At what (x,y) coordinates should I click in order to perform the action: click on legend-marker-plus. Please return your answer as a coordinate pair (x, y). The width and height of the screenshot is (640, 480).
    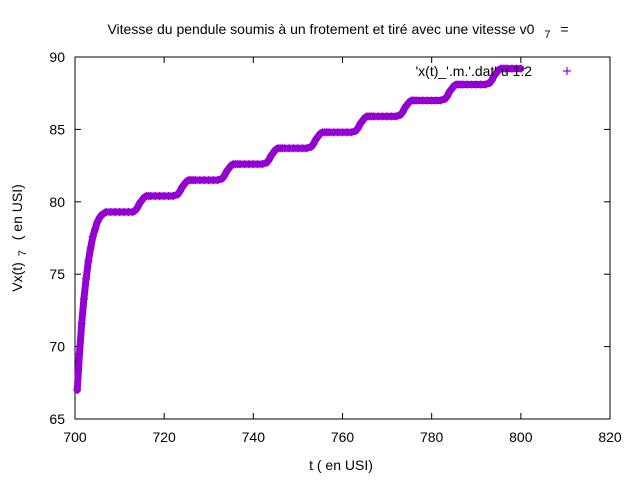
    Looking at the image, I should click on (567, 71).